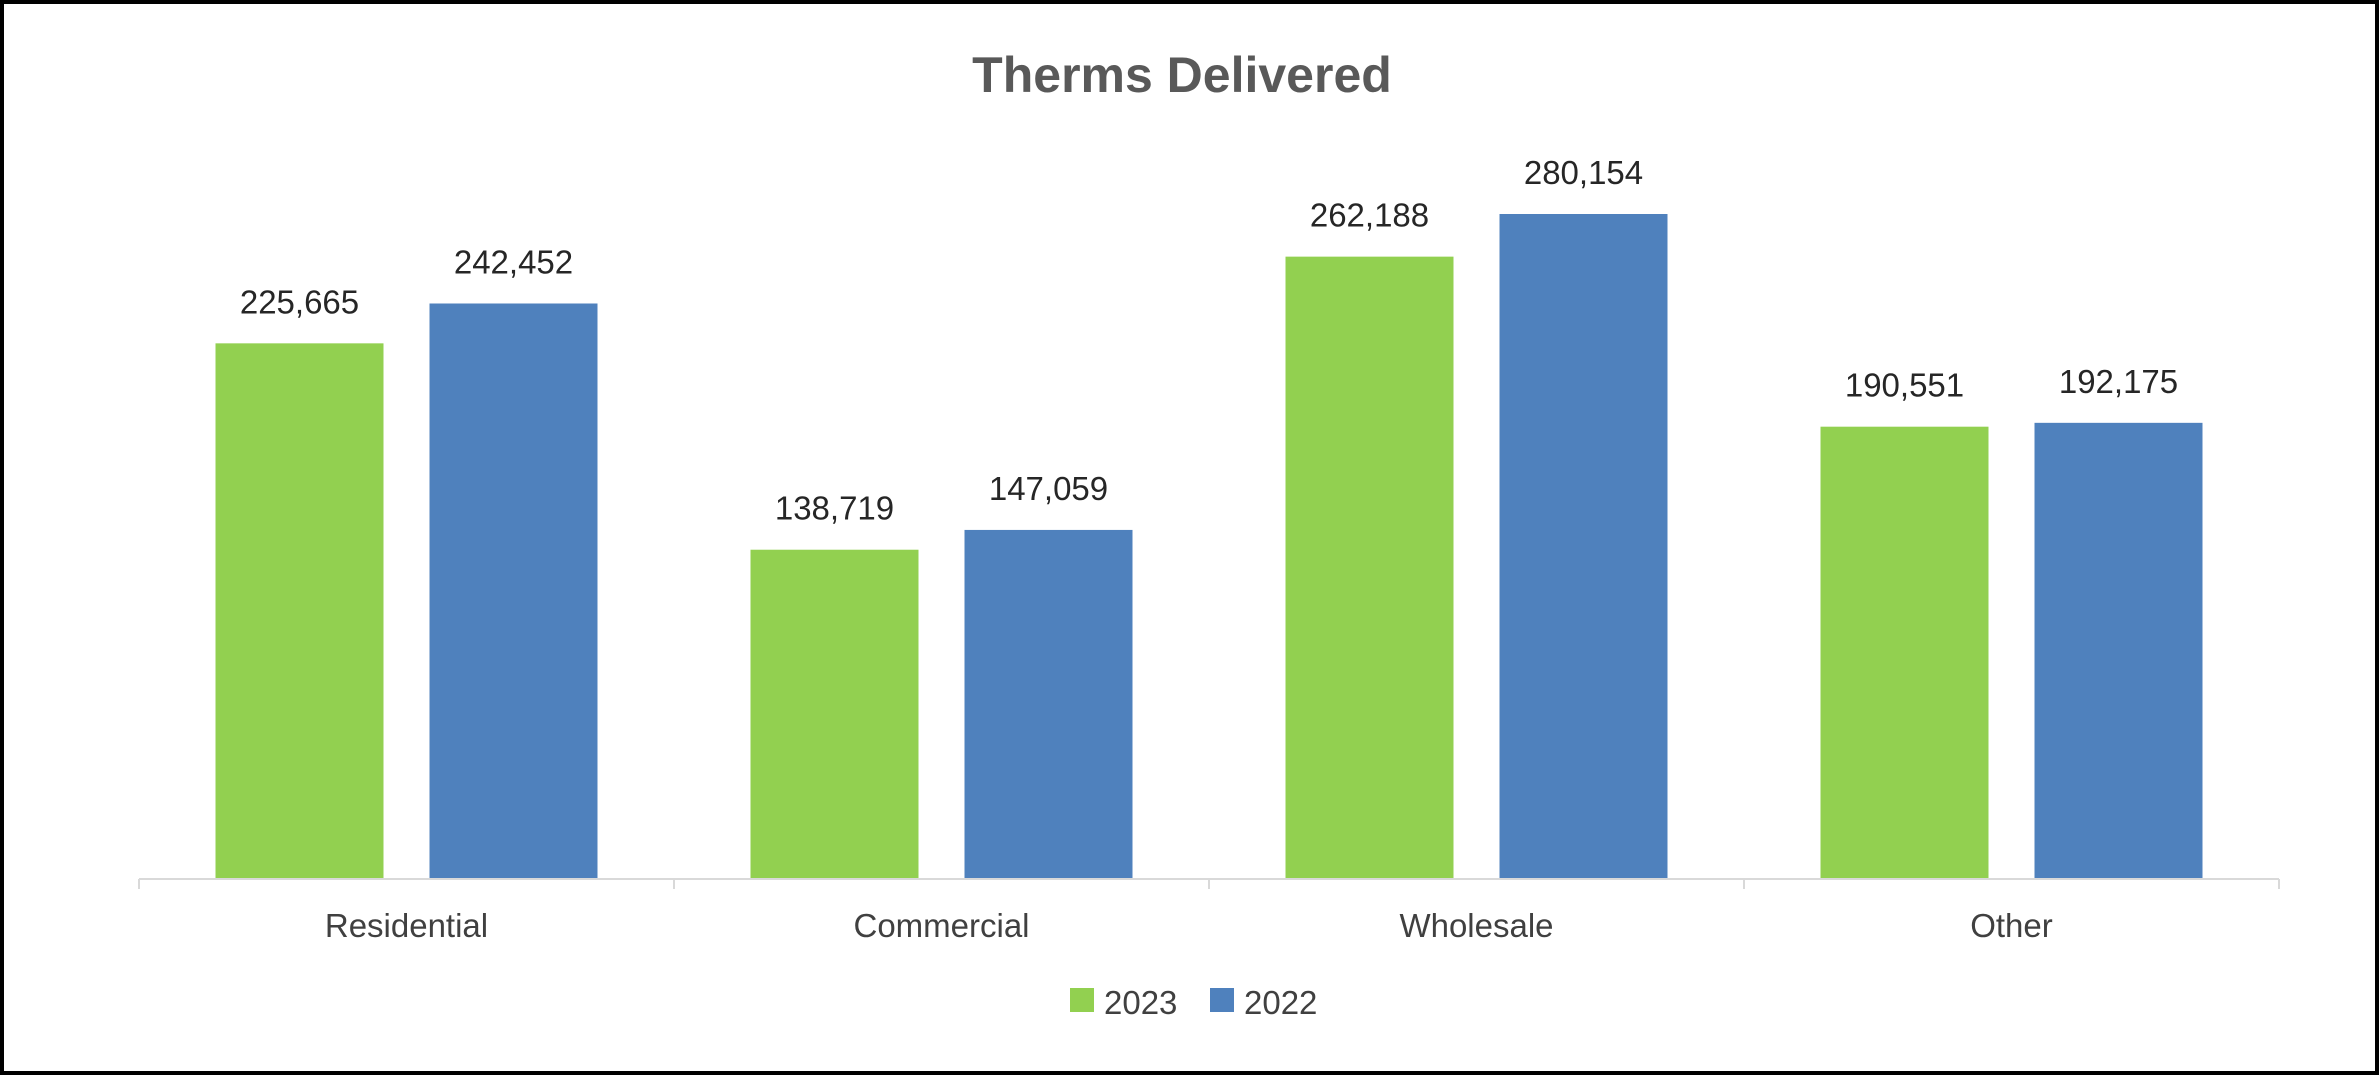  I want to click on bar-residential-2022, so click(513, 591).